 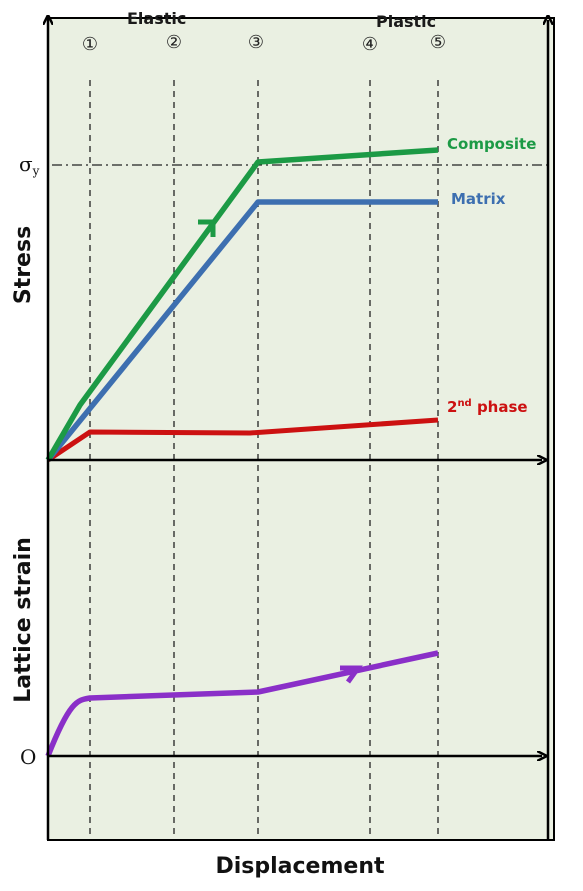 What do you see at coordinates (174, 42) in the screenshot?
I see `marker-2: ②` at bounding box center [174, 42].